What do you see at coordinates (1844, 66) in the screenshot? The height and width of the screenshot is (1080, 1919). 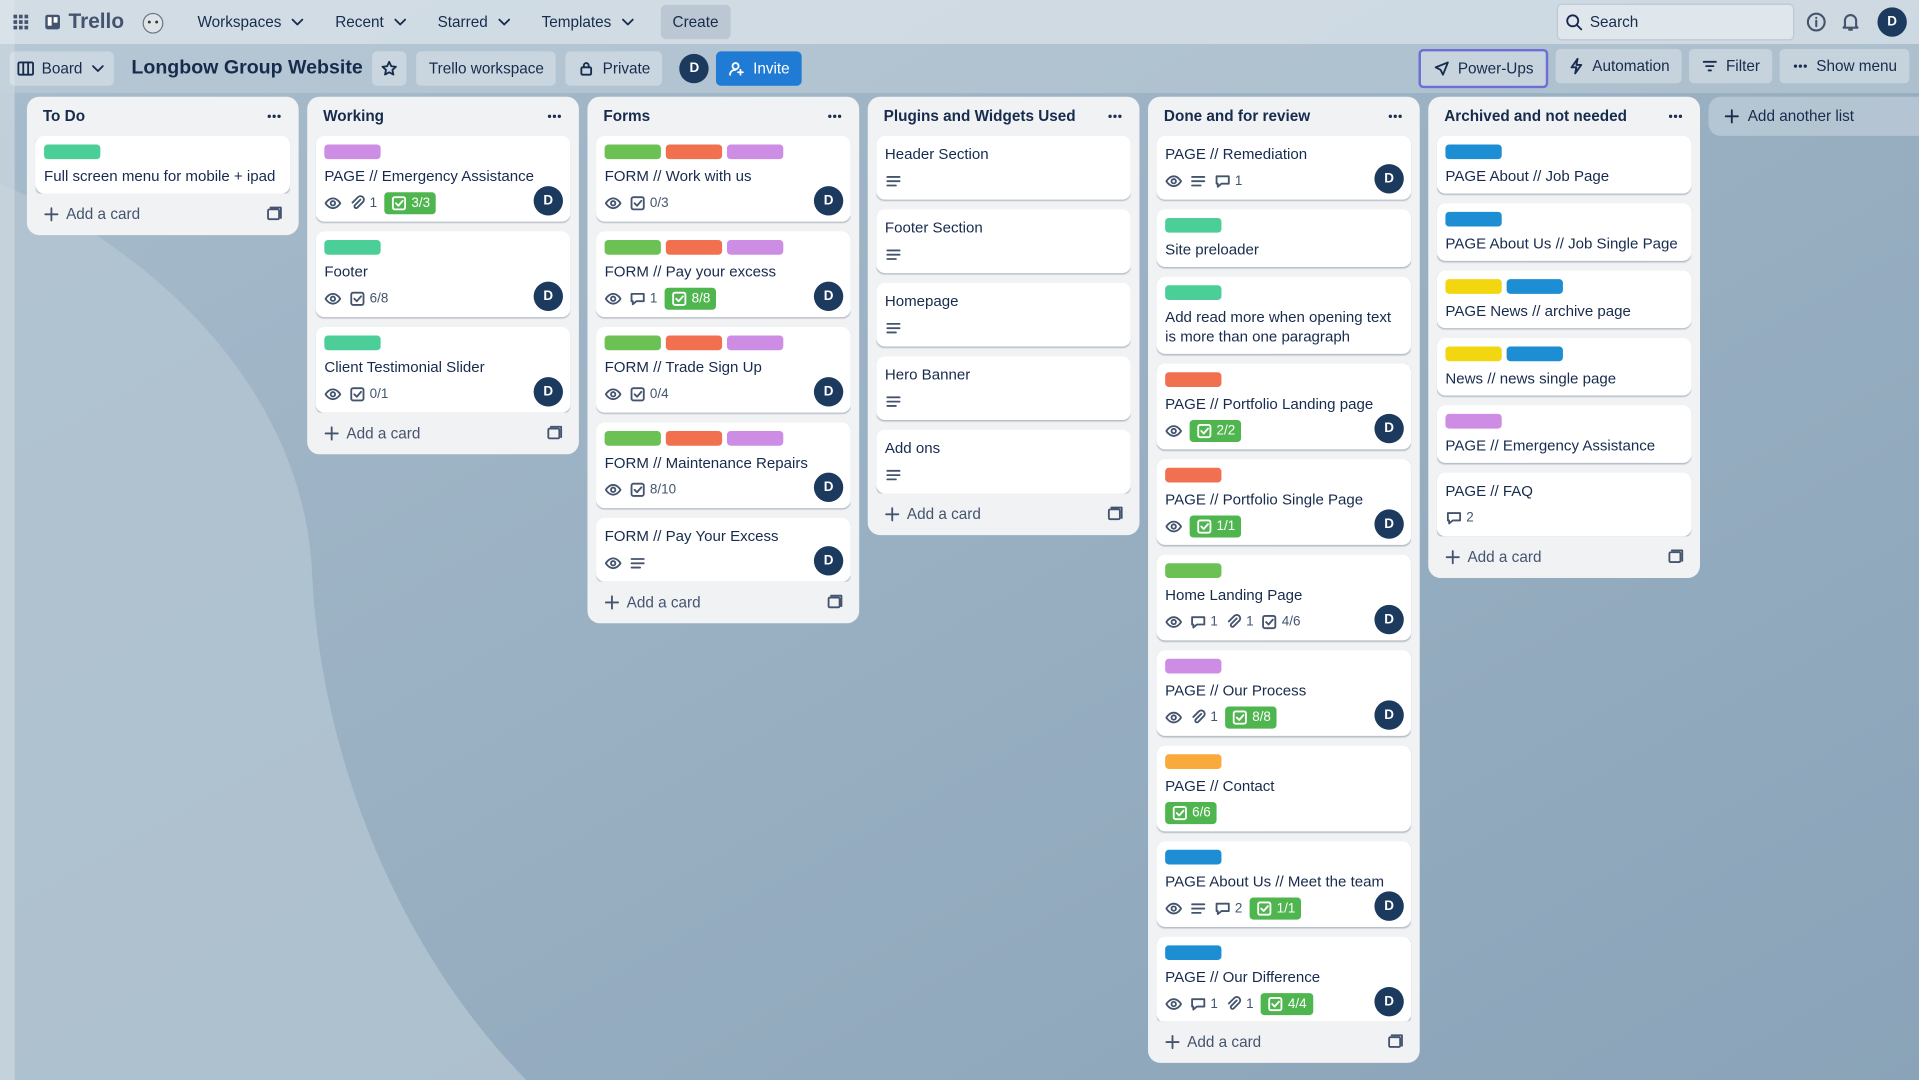 I see `board-action: Show menu` at bounding box center [1844, 66].